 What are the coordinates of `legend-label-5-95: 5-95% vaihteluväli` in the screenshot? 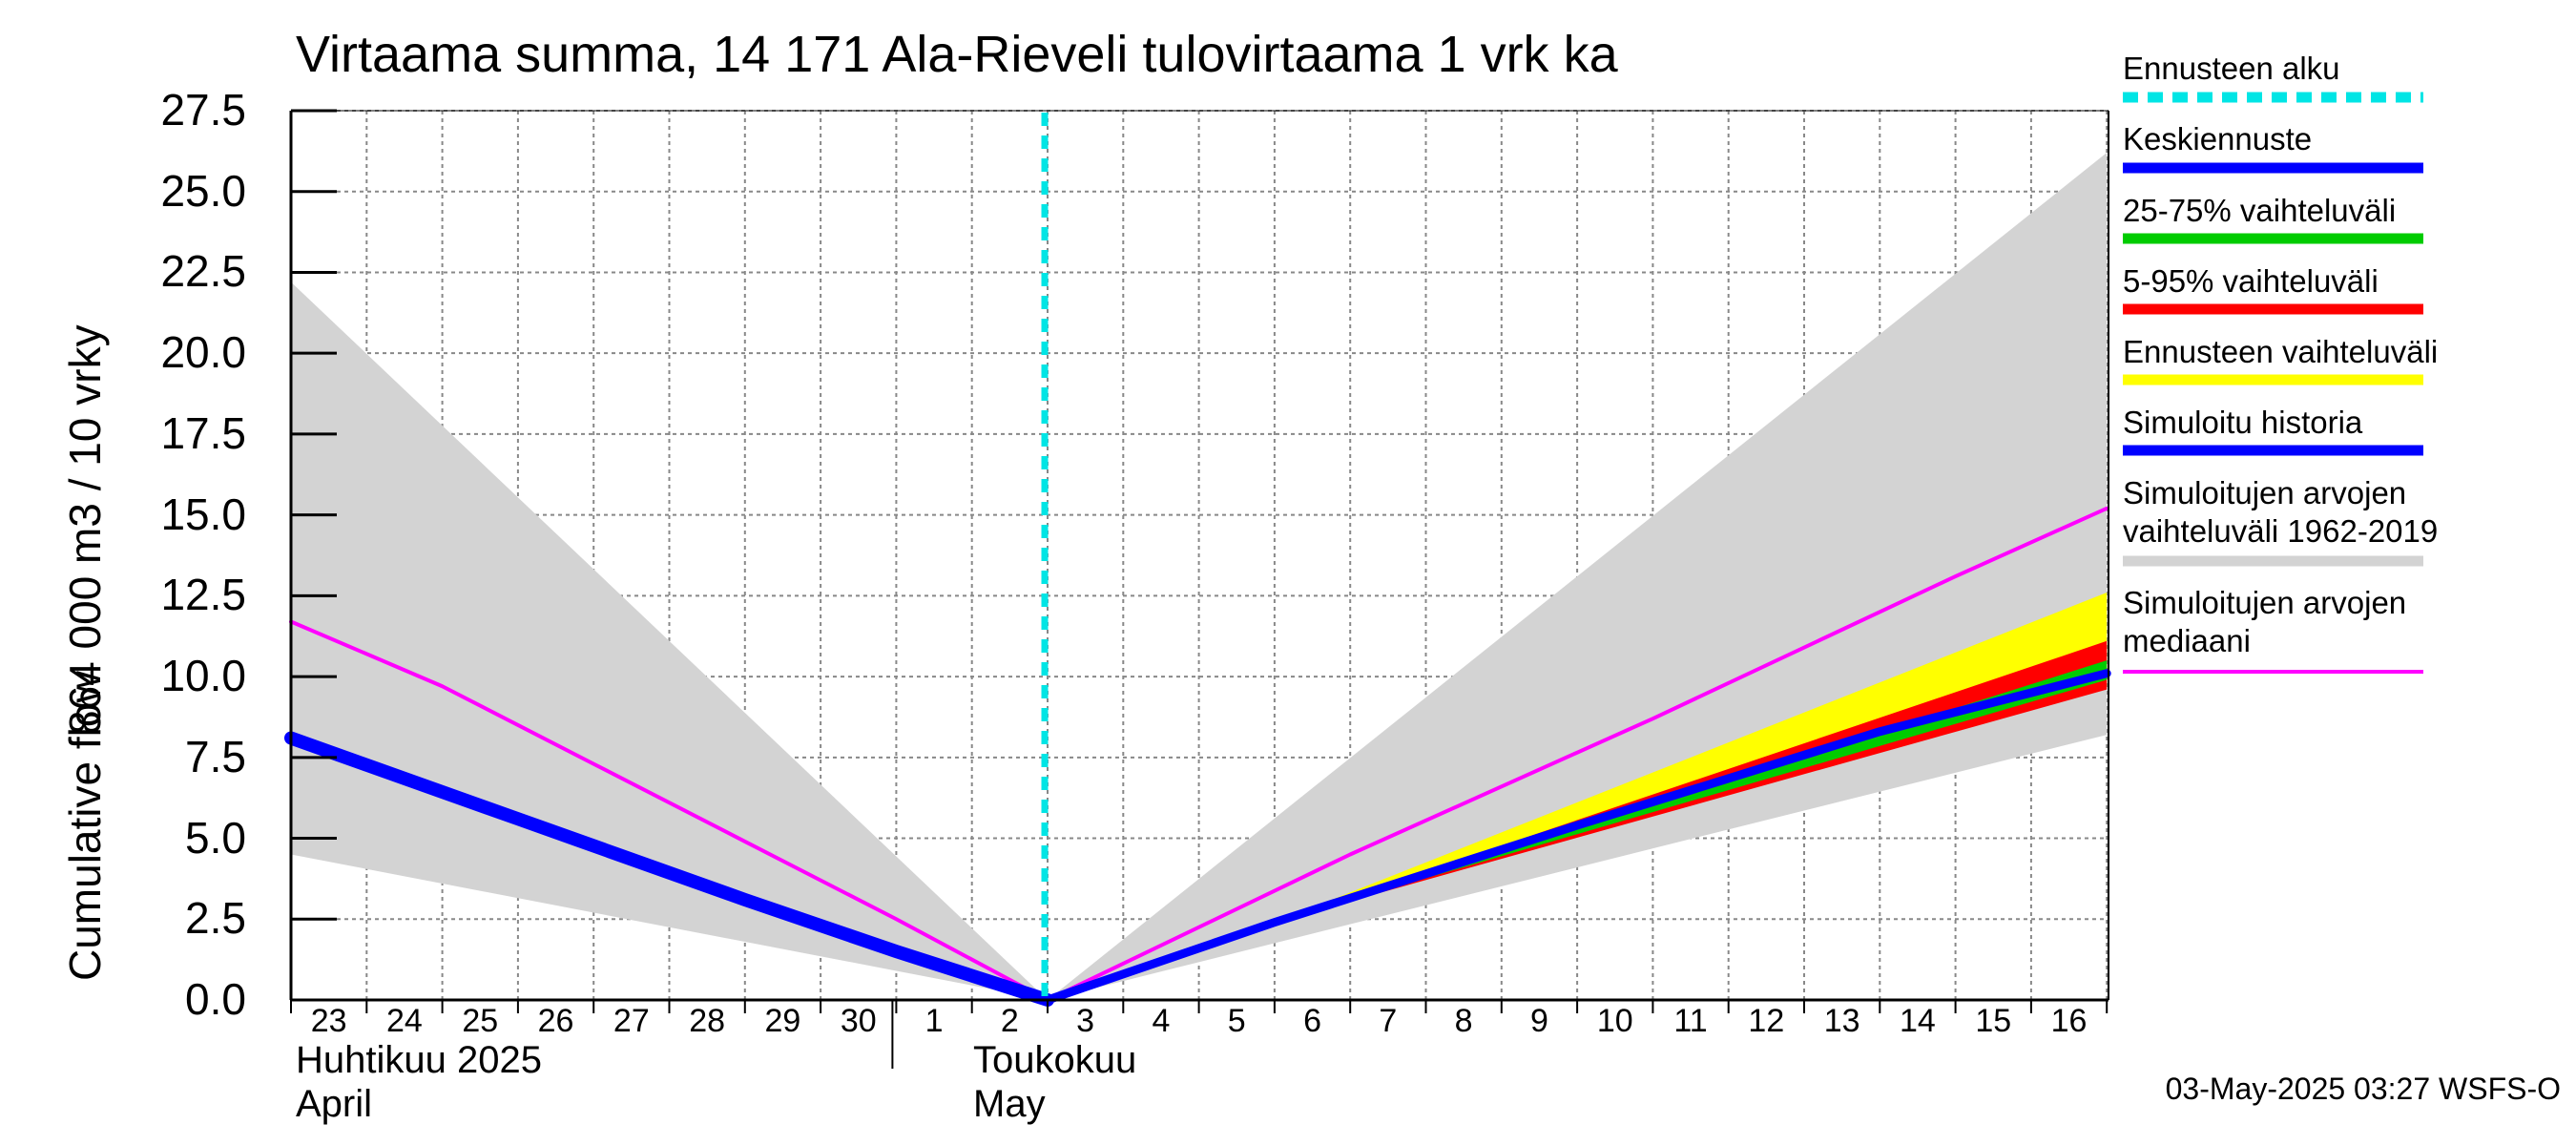 It's located at (2251, 281).